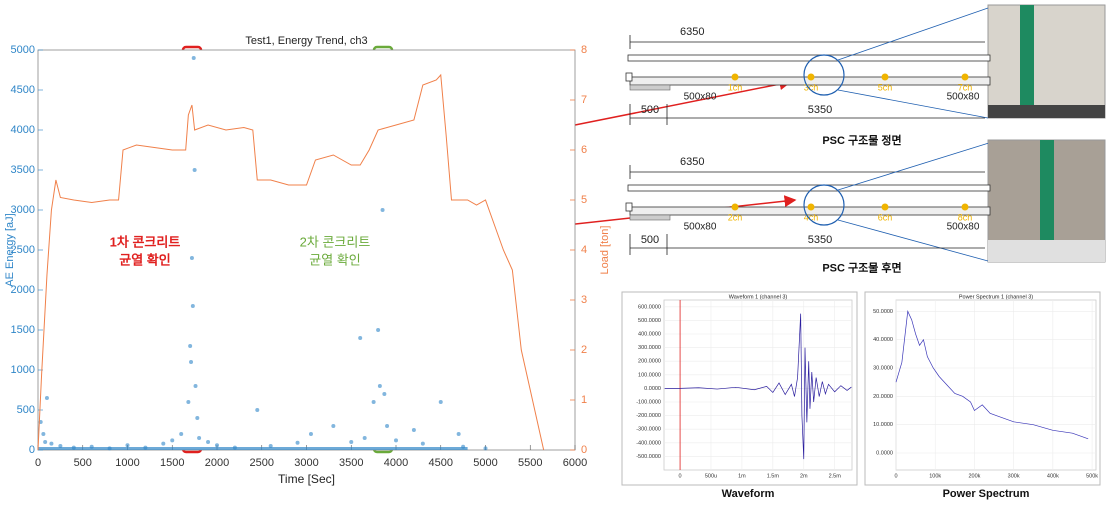 The image size is (1110, 510). Describe the element at coordinates (26, 410) in the screenshot. I see `y-tick-label: 500` at that location.